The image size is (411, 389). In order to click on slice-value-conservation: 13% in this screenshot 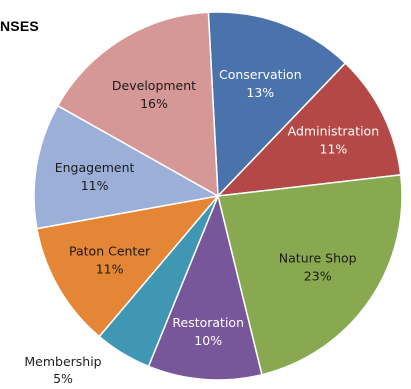, I will do `click(260, 92)`.